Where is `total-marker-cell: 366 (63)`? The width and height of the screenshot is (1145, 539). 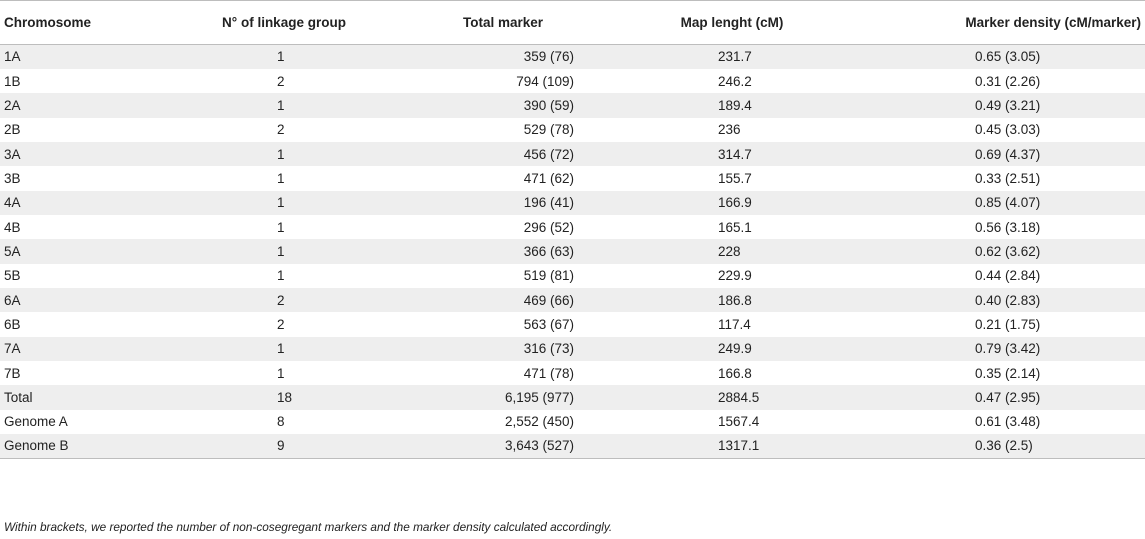 total-marker-cell: 366 (63) is located at coordinates (503, 251).